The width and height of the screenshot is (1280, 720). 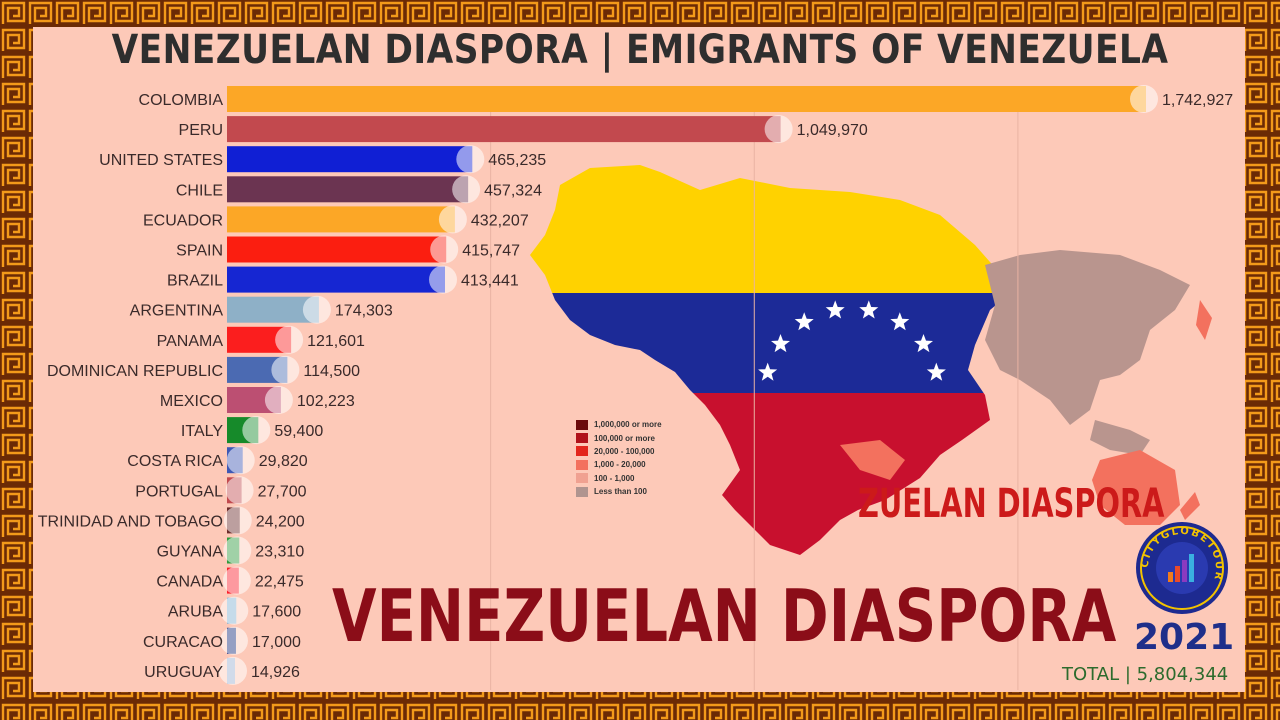 What do you see at coordinates (189, 582) in the screenshot?
I see `category-label: CANADA` at bounding box center [189, 582].